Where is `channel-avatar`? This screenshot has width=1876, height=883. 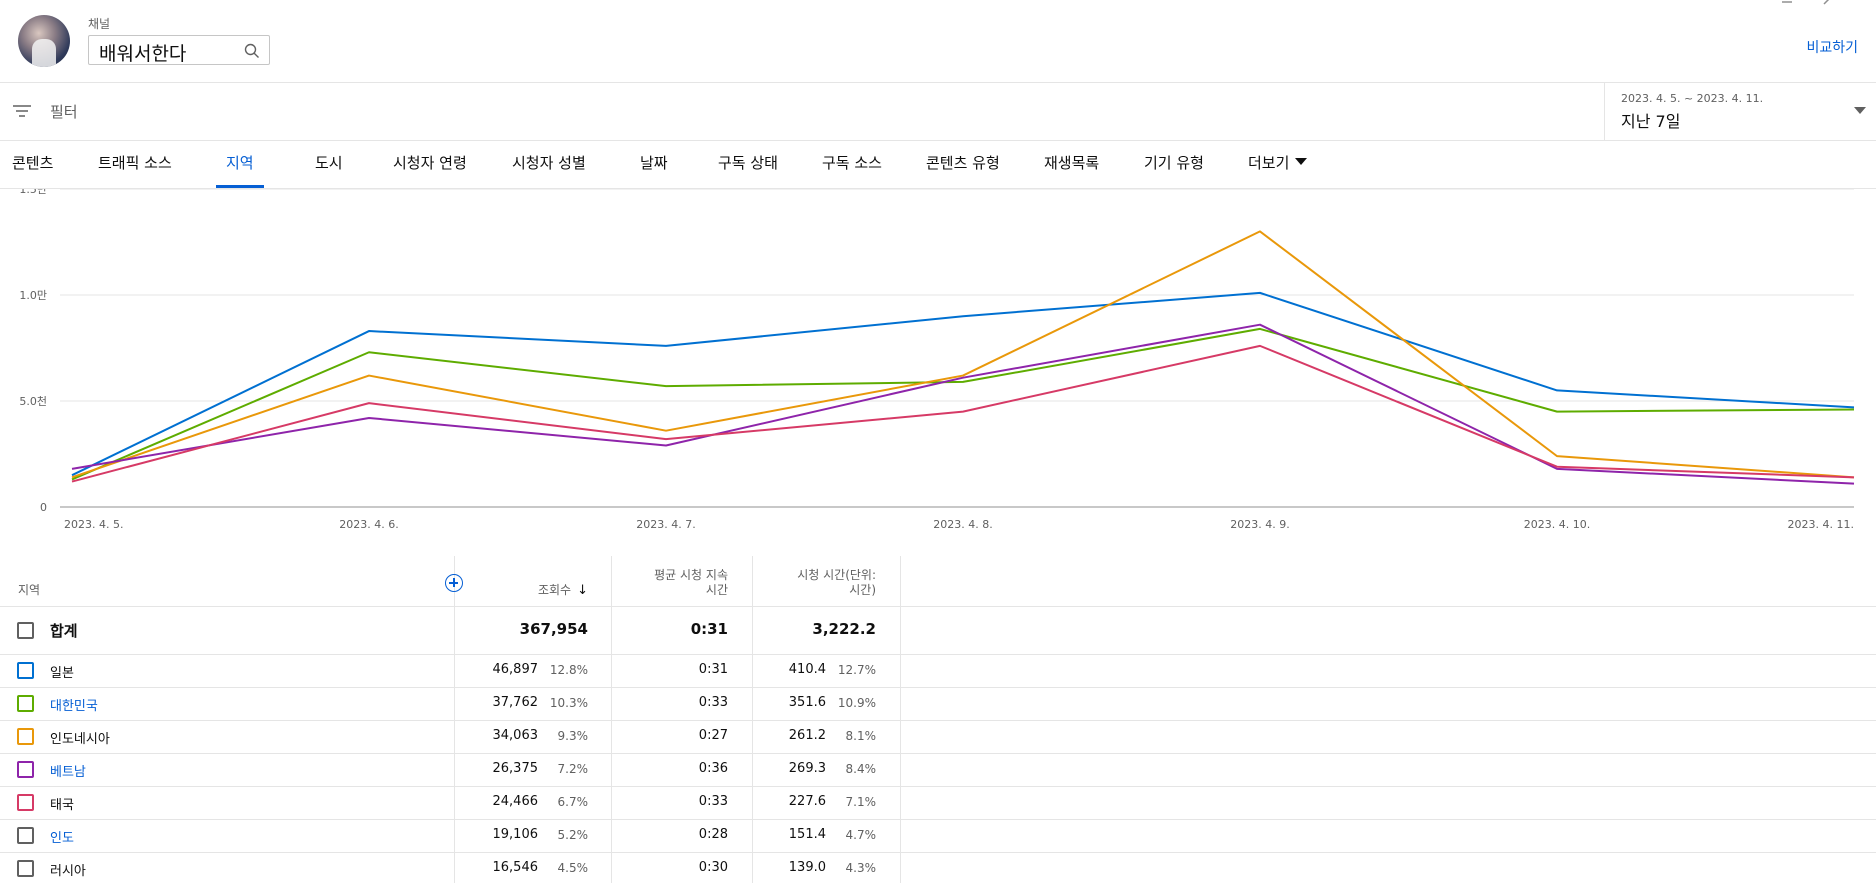 channel-avatar is located at coordinates (44, 41).